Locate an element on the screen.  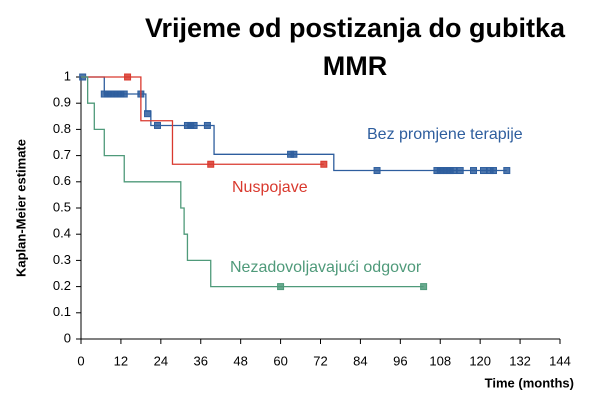
y-tick-label: 0.8 is located at coordinates (62, 128).